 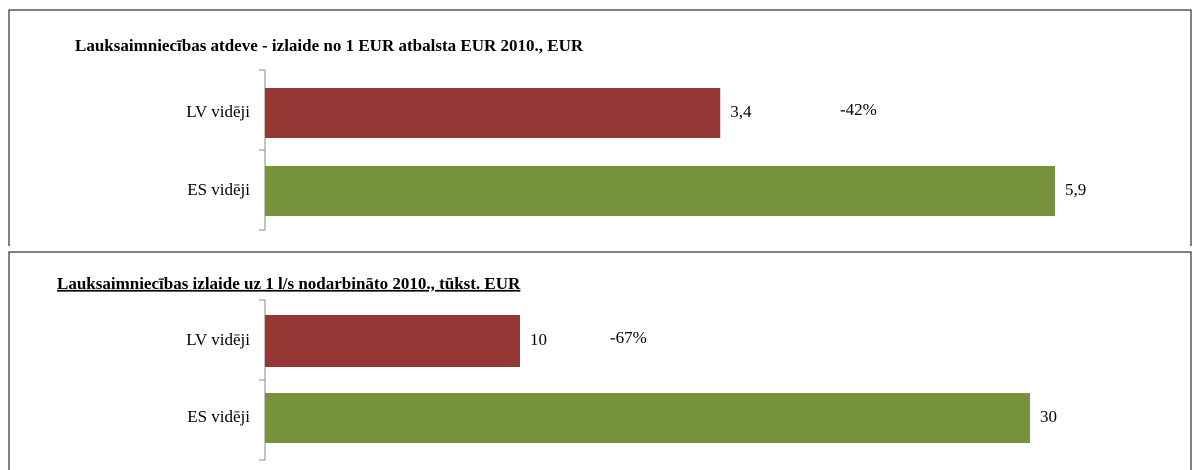 What do you see at coordinates (628, 337) in the screenshot?
I see `annotation: -67%` at bounding box center [628, 337].